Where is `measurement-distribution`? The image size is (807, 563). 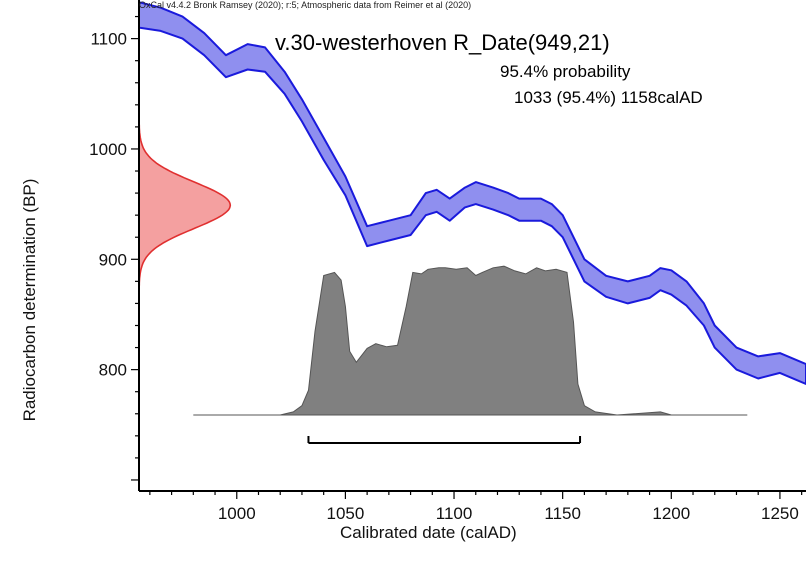
measurement-distribution is located at coordinates (185, 205).